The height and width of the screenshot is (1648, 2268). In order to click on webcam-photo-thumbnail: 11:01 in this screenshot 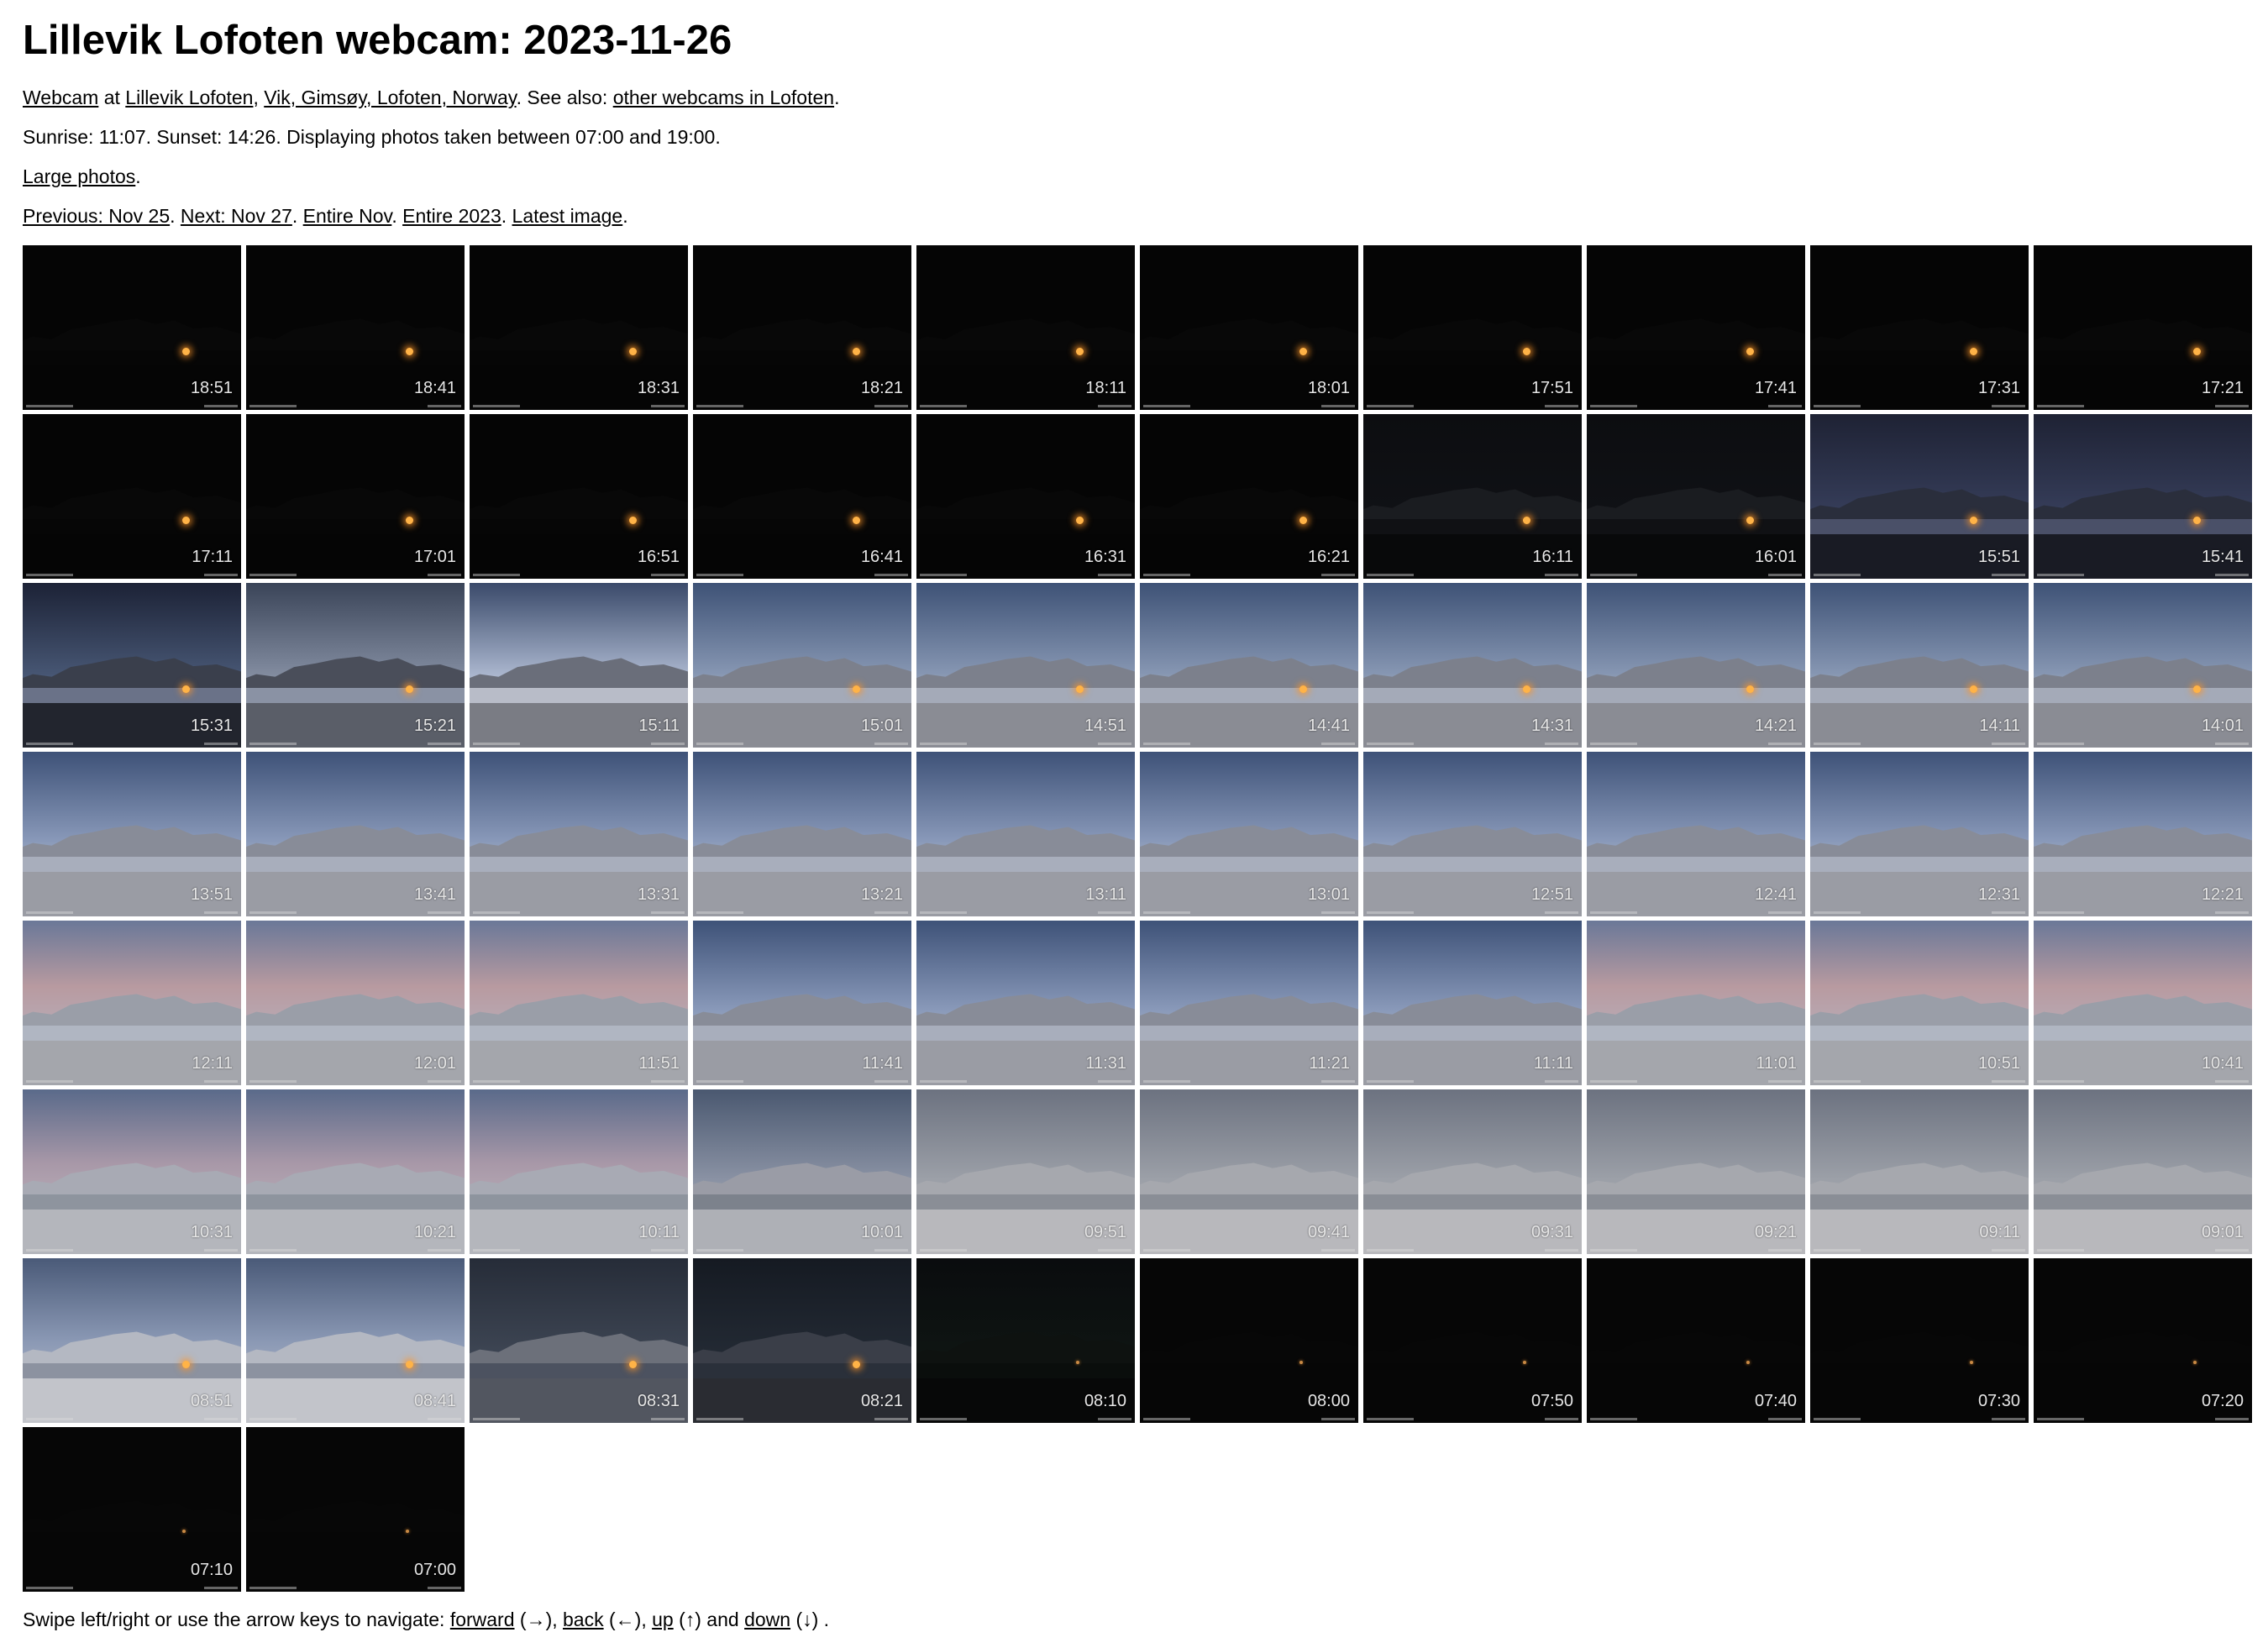, I will do `click(1696, 1003)`.